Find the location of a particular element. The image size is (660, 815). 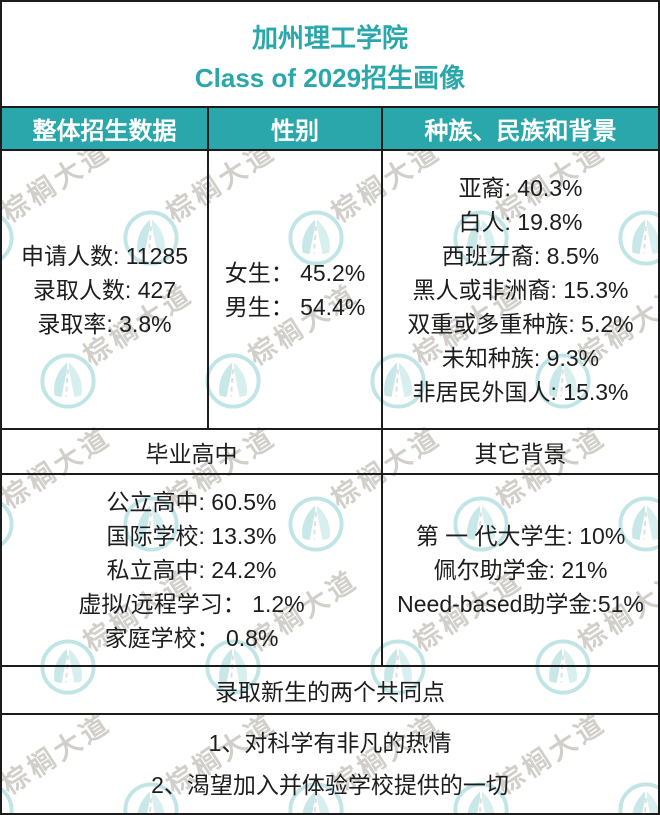

col-header-gender: 性别 is located at coordinates (294, 127).